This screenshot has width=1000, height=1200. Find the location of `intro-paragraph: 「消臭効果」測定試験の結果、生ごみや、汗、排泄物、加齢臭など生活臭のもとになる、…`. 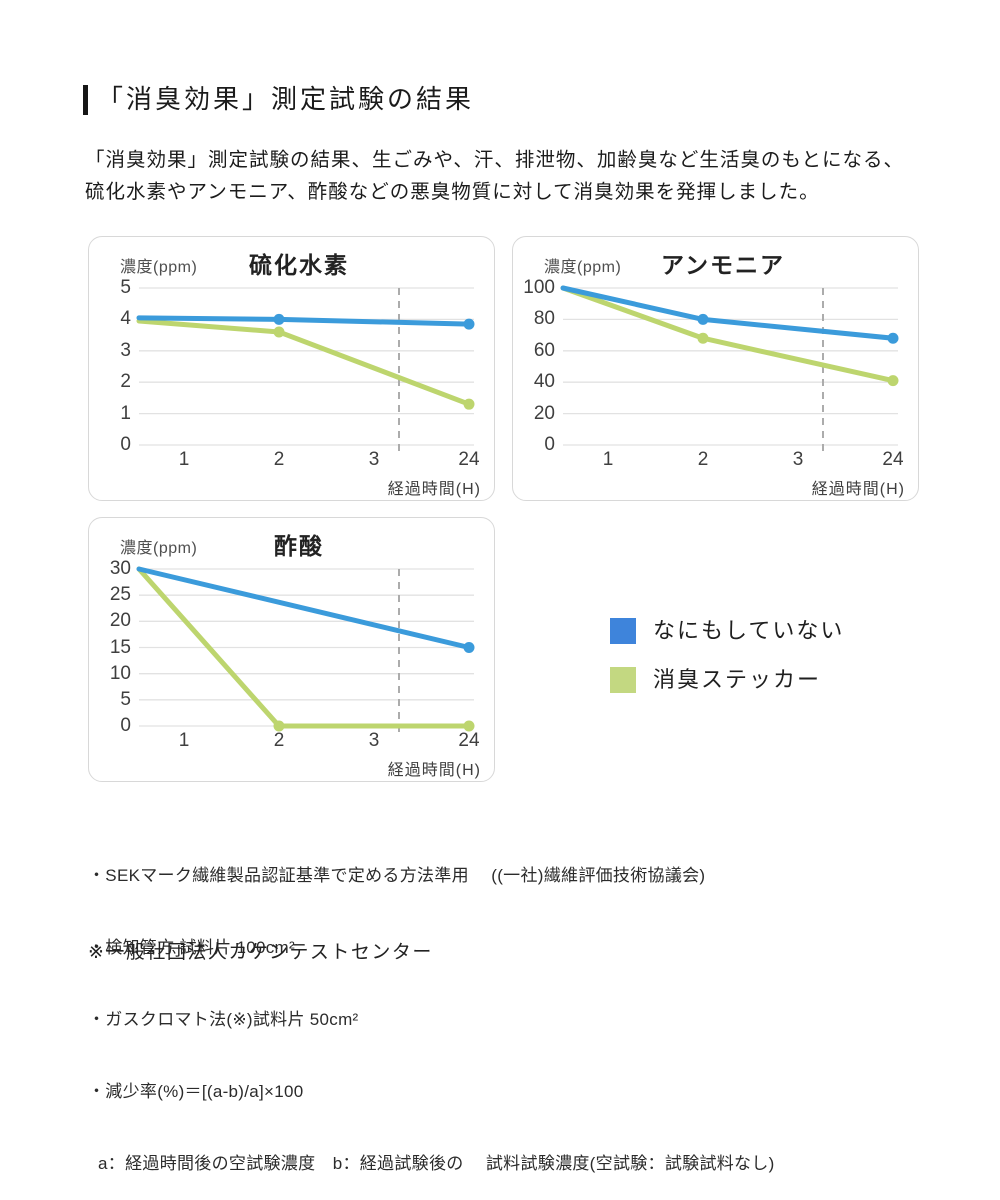

intro-paragraph: 「消臭効果」測定試験の結果、生ごみや、汗、排泄物、加齢臭など生活臭のもとになる、… is located at coordinates (494, 176).